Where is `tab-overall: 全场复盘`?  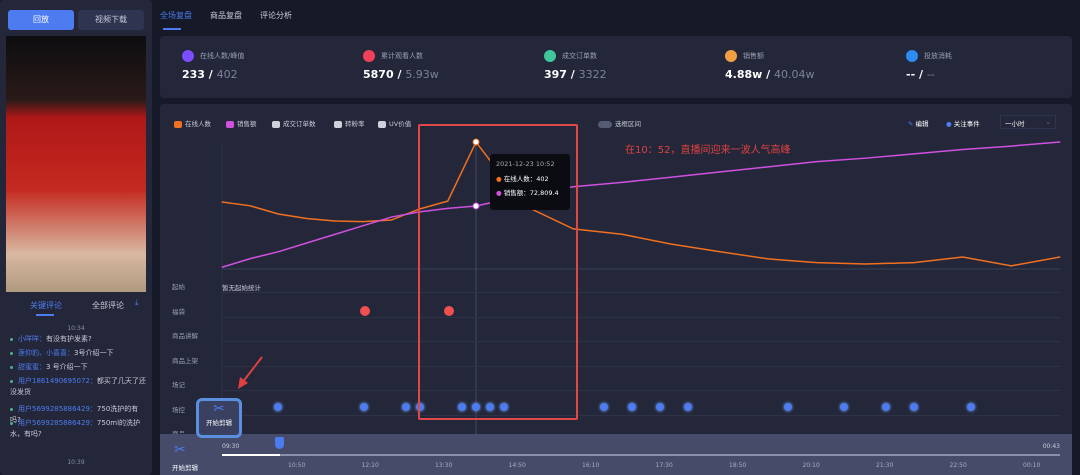
tab-overall: 全场复盘 is located at coordinates (176, 15).